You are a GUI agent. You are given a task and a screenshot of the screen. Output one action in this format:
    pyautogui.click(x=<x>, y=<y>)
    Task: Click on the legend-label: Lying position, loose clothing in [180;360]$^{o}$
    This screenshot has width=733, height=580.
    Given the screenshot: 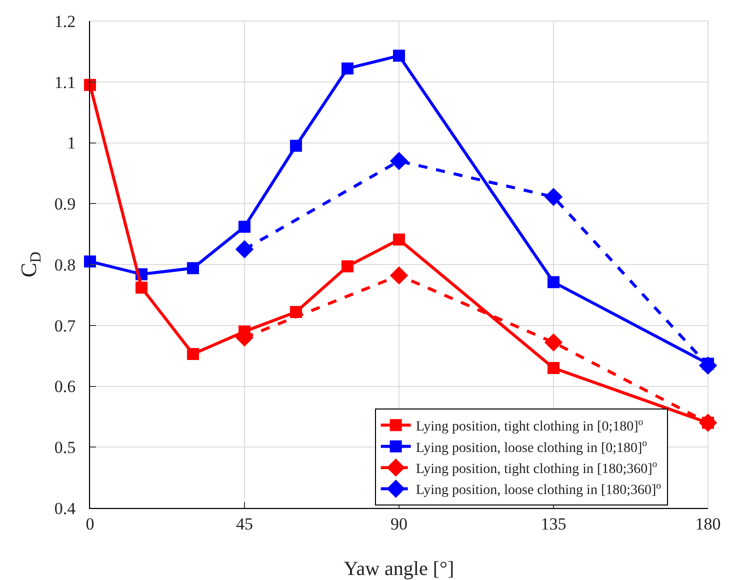 What is the action you would take?
    pyautogui.click(x=539, y=489)
    